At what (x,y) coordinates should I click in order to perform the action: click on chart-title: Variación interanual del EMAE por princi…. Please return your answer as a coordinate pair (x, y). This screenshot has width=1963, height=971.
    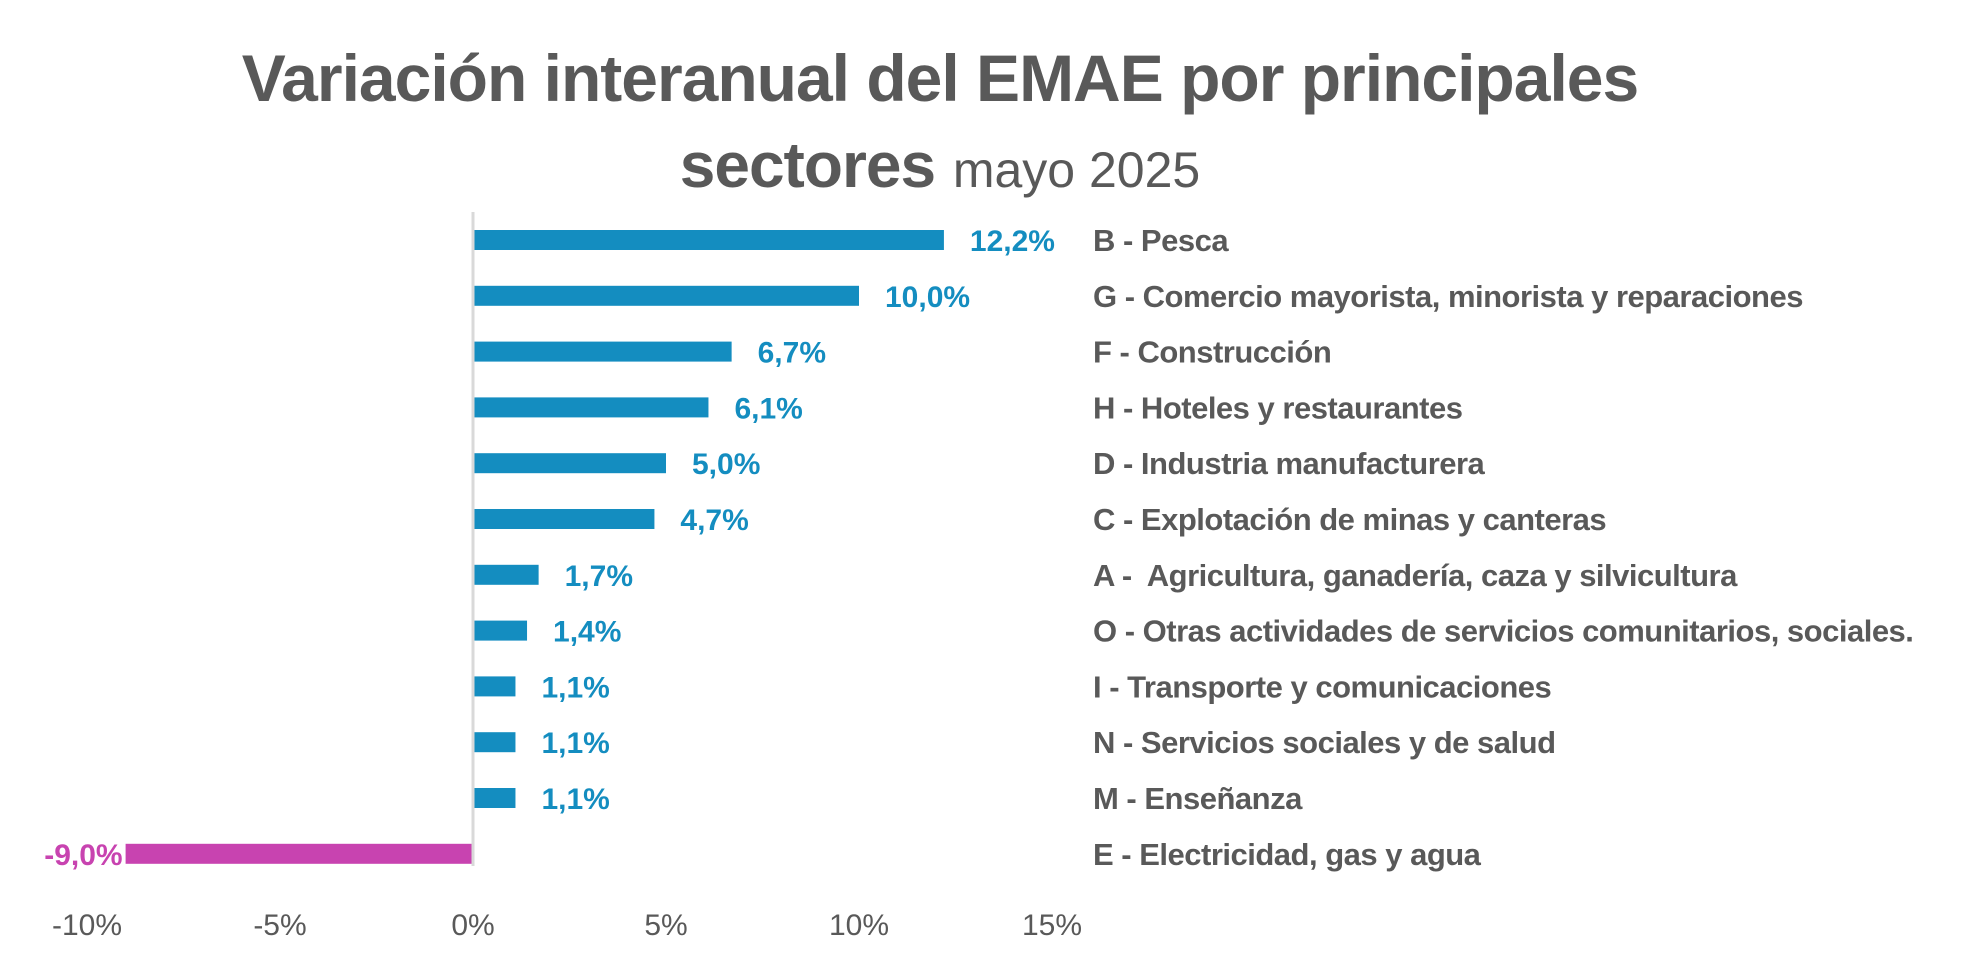
    Looking at the image, I should click on (940, 78).